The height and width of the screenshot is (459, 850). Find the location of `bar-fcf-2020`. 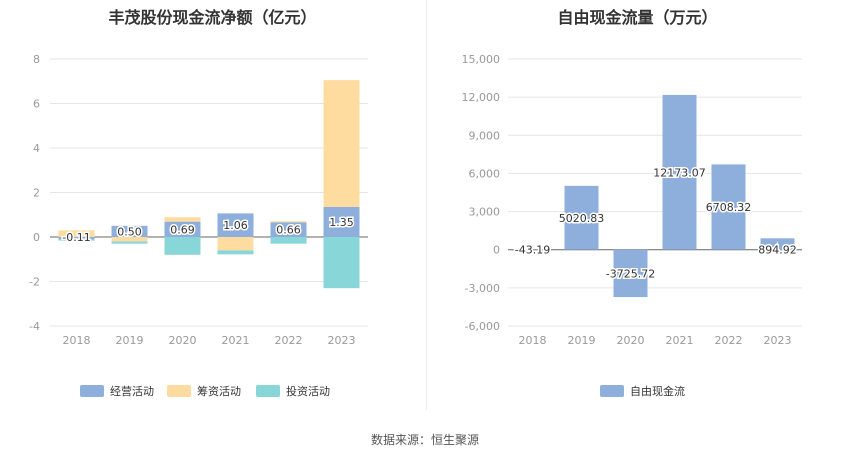

bar-fcf-2020 is located at coordinates (630, 273).